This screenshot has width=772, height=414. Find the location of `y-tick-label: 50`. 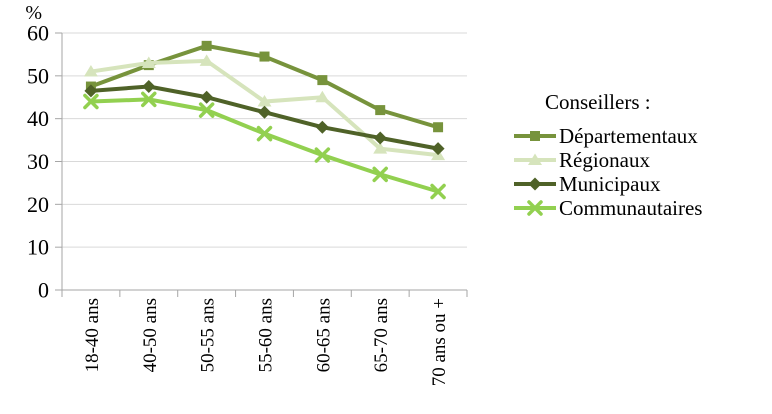

y-tick-label: 50 is located at coordinates (38, 75).